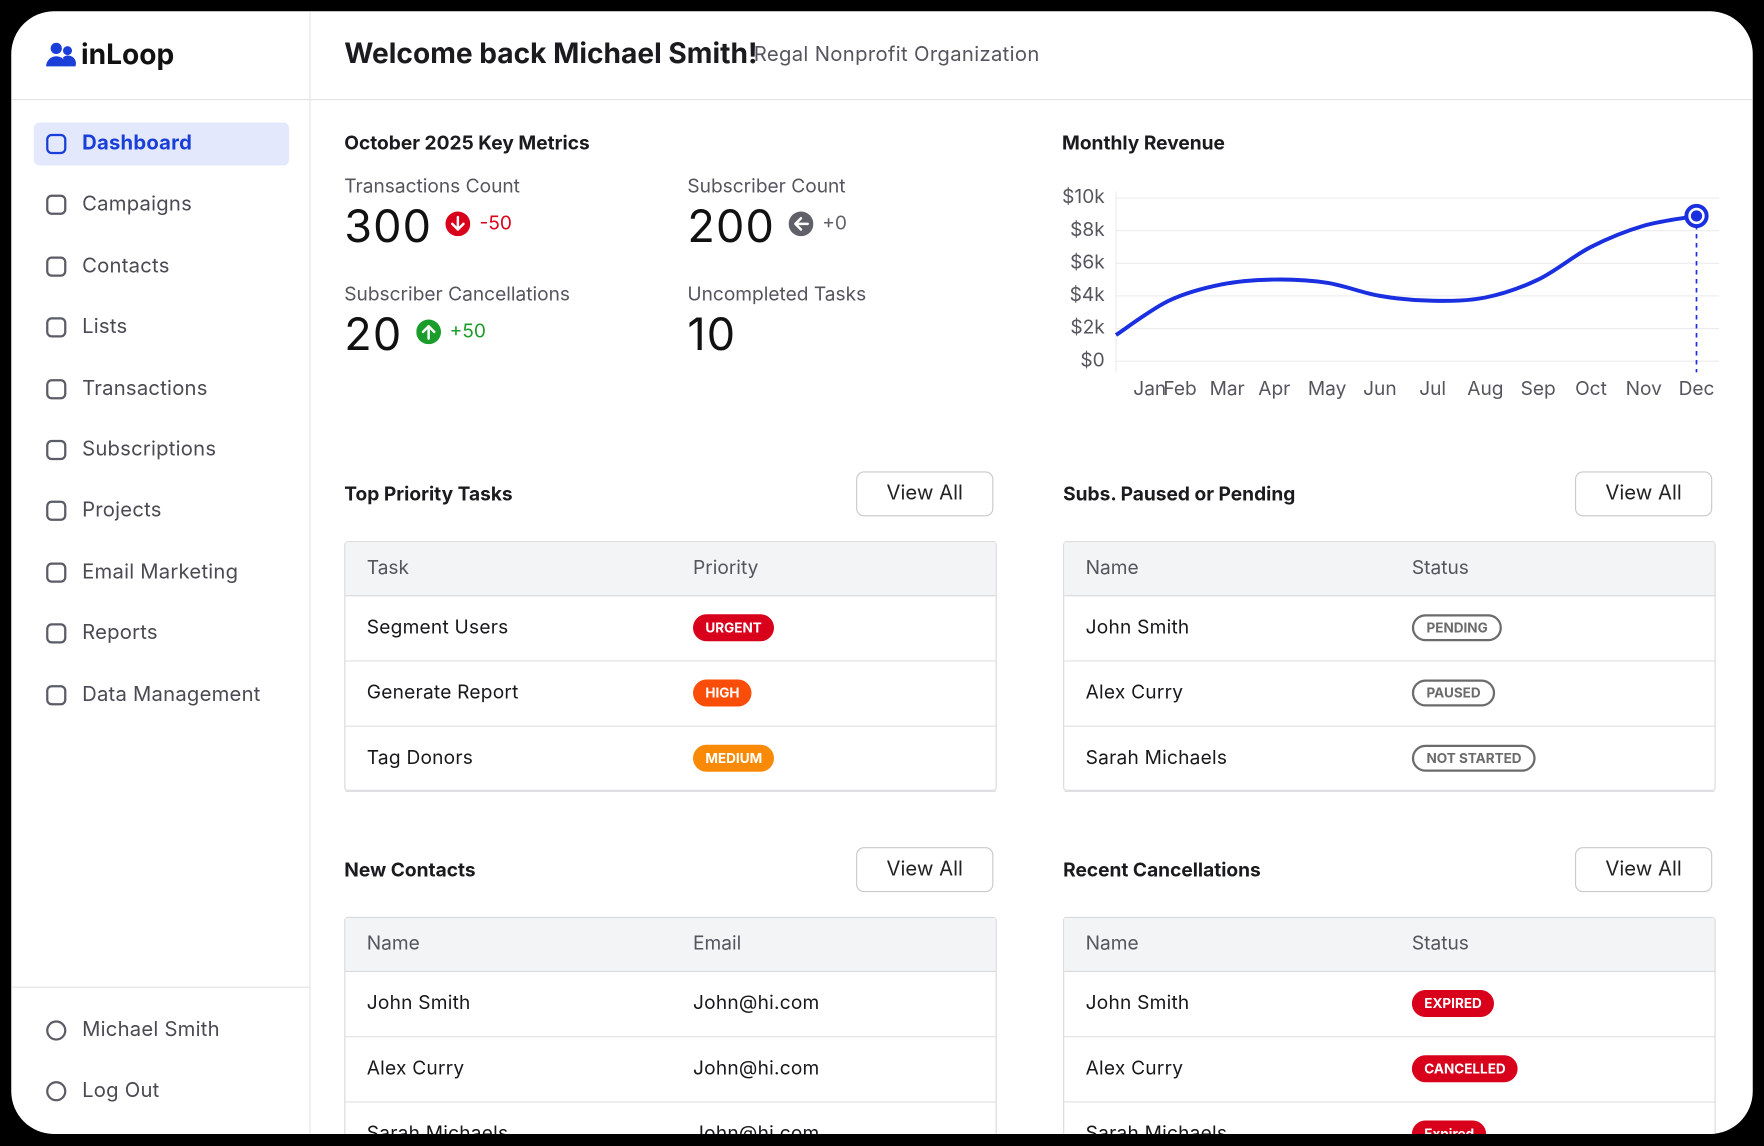 This screenshot has height=1146, width=1764. Describe the element at coordinates (1227, 388) in the screenshot. I see `x-tick-label: Mar` at that location.